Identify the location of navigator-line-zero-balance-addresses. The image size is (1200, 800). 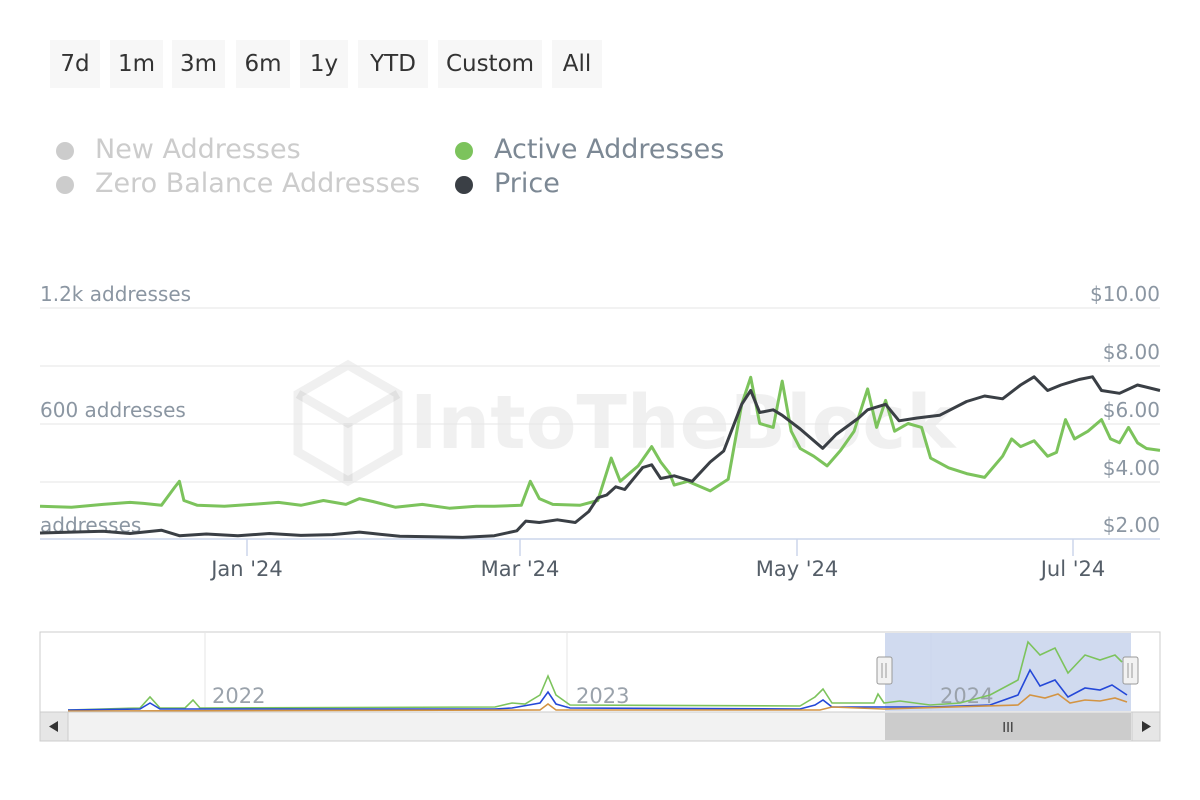
(597, 702).